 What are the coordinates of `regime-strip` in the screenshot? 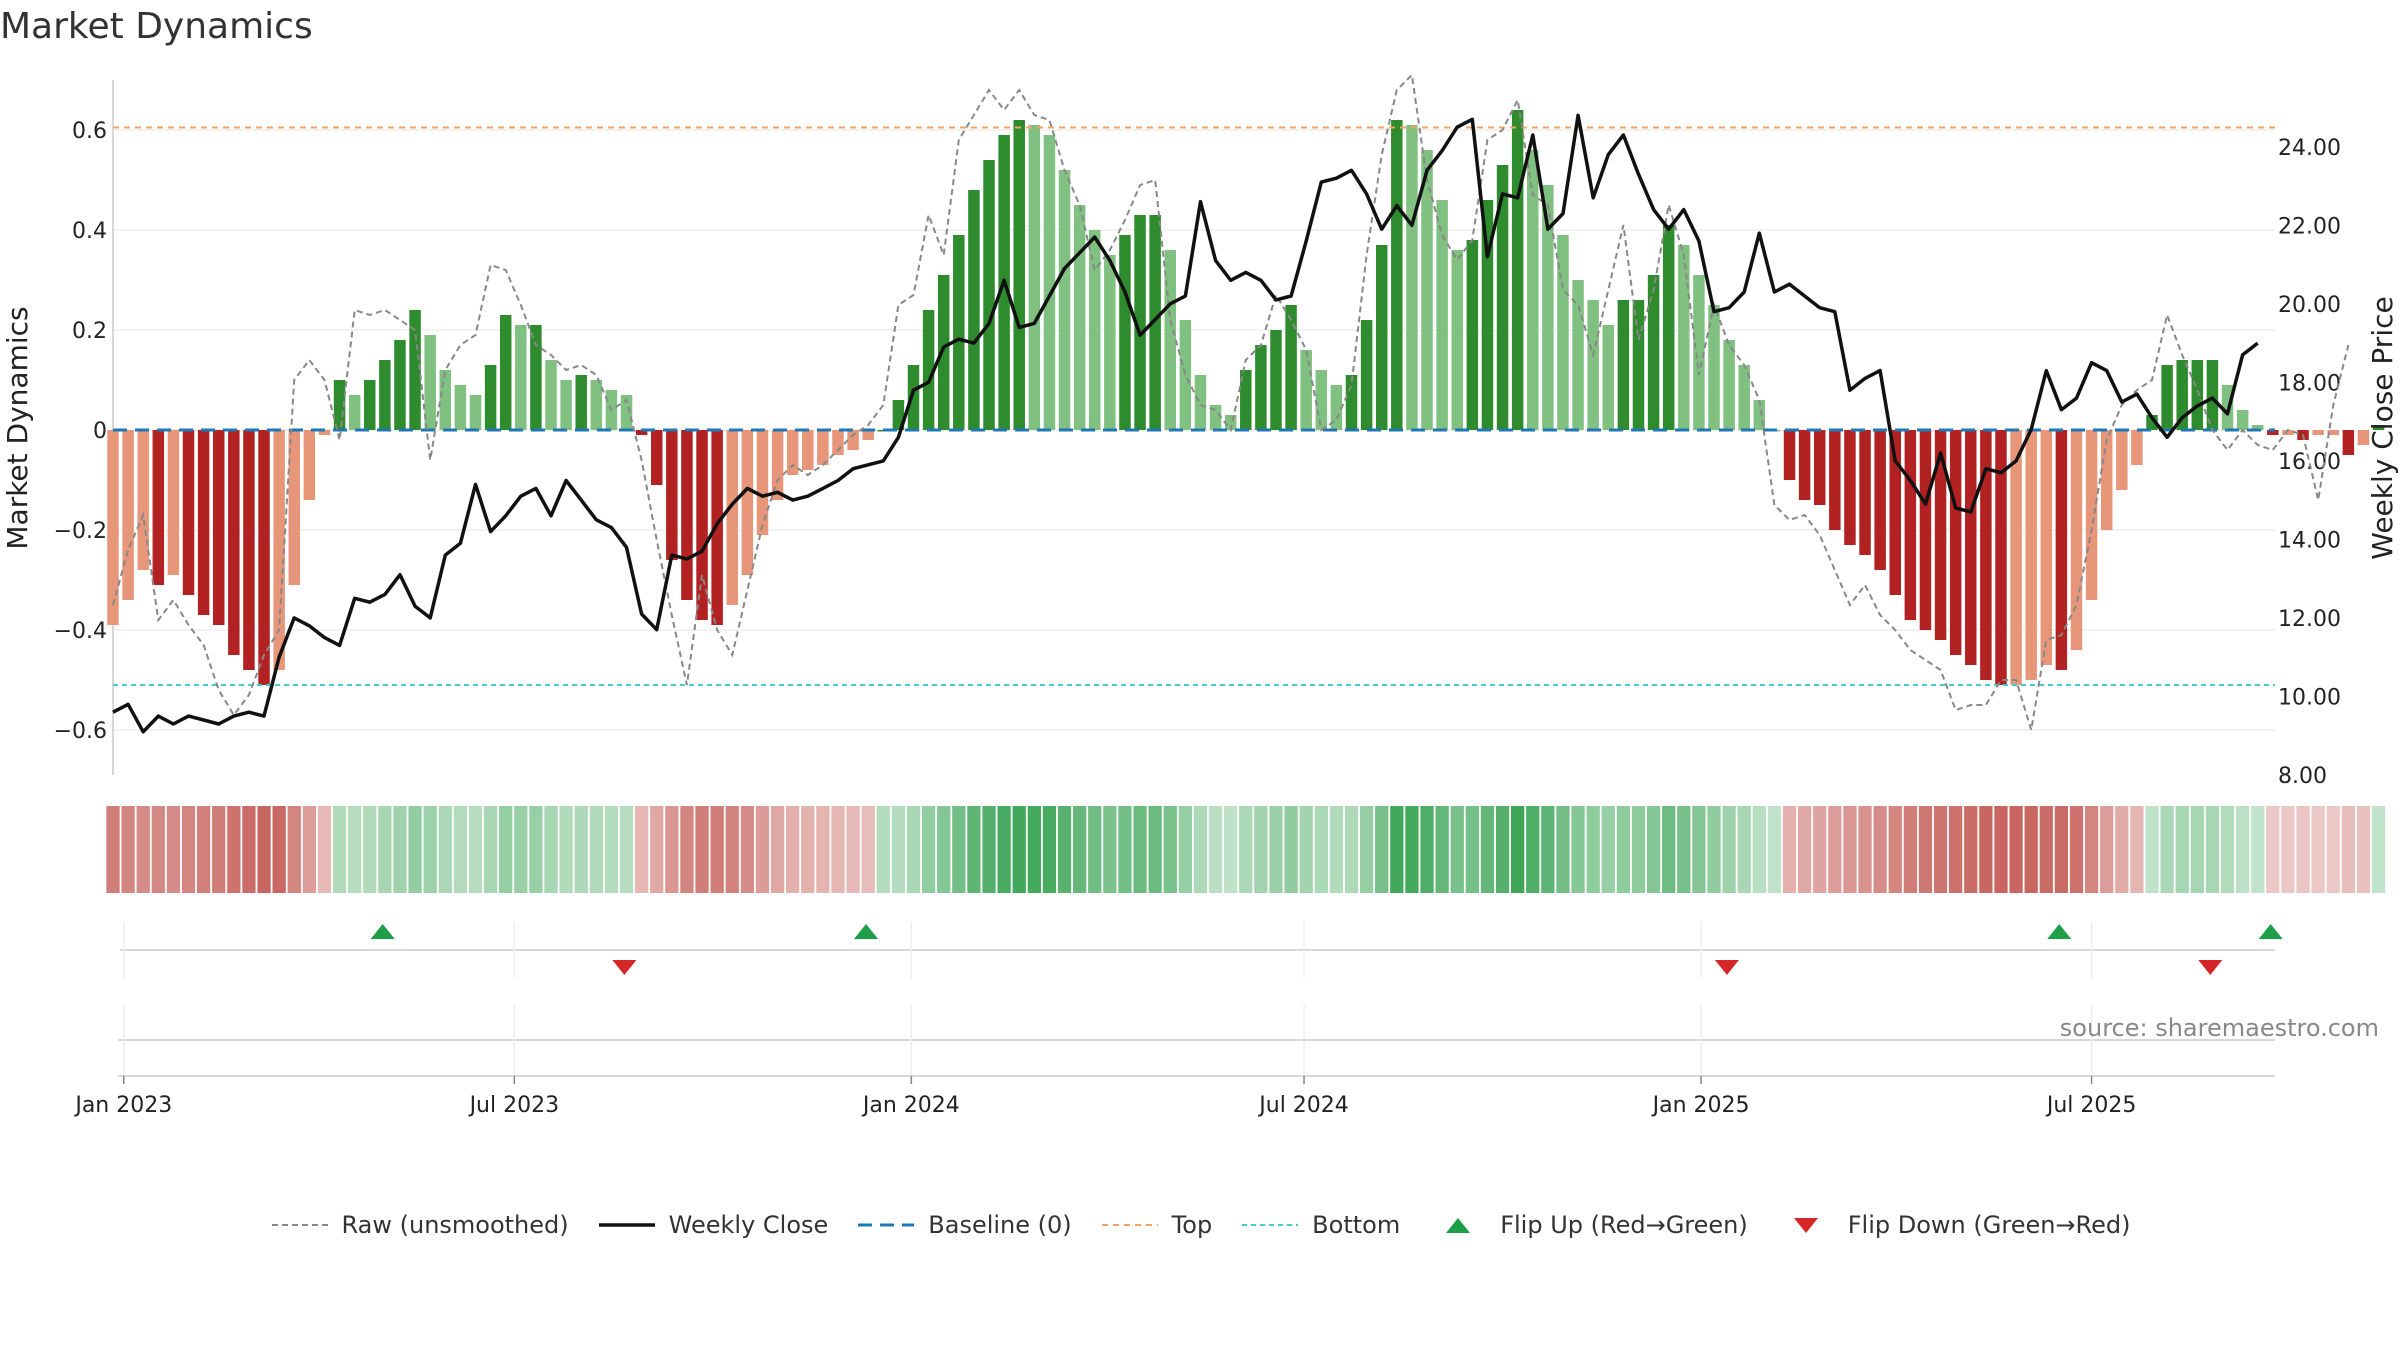 It's located at (1246, 849).